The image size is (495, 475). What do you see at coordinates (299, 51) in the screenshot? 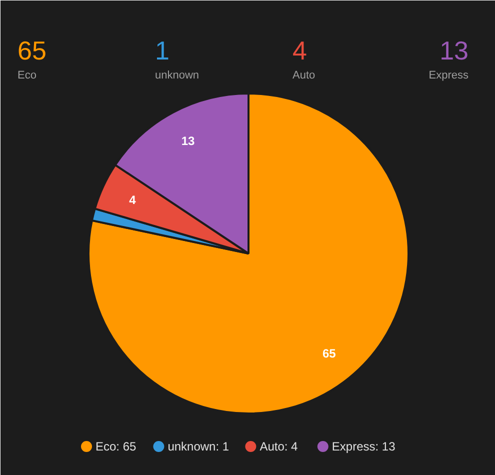
I see `text: 4` at bounding box center [299, 51].